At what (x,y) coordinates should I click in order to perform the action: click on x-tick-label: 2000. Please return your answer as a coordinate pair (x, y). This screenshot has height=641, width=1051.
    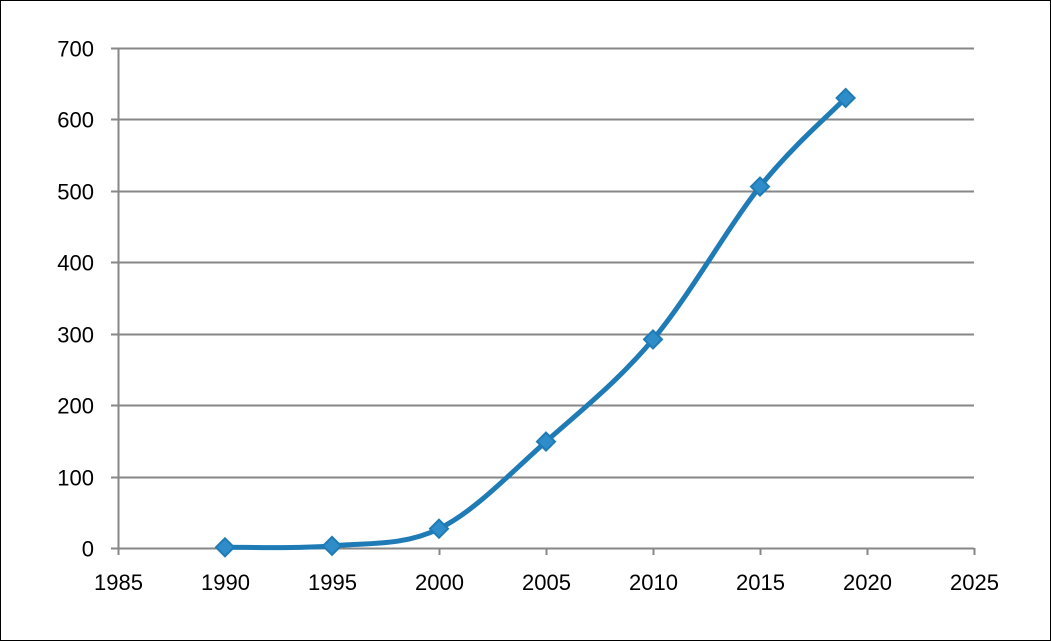
    Looking at the image, I should click on (439, 582).